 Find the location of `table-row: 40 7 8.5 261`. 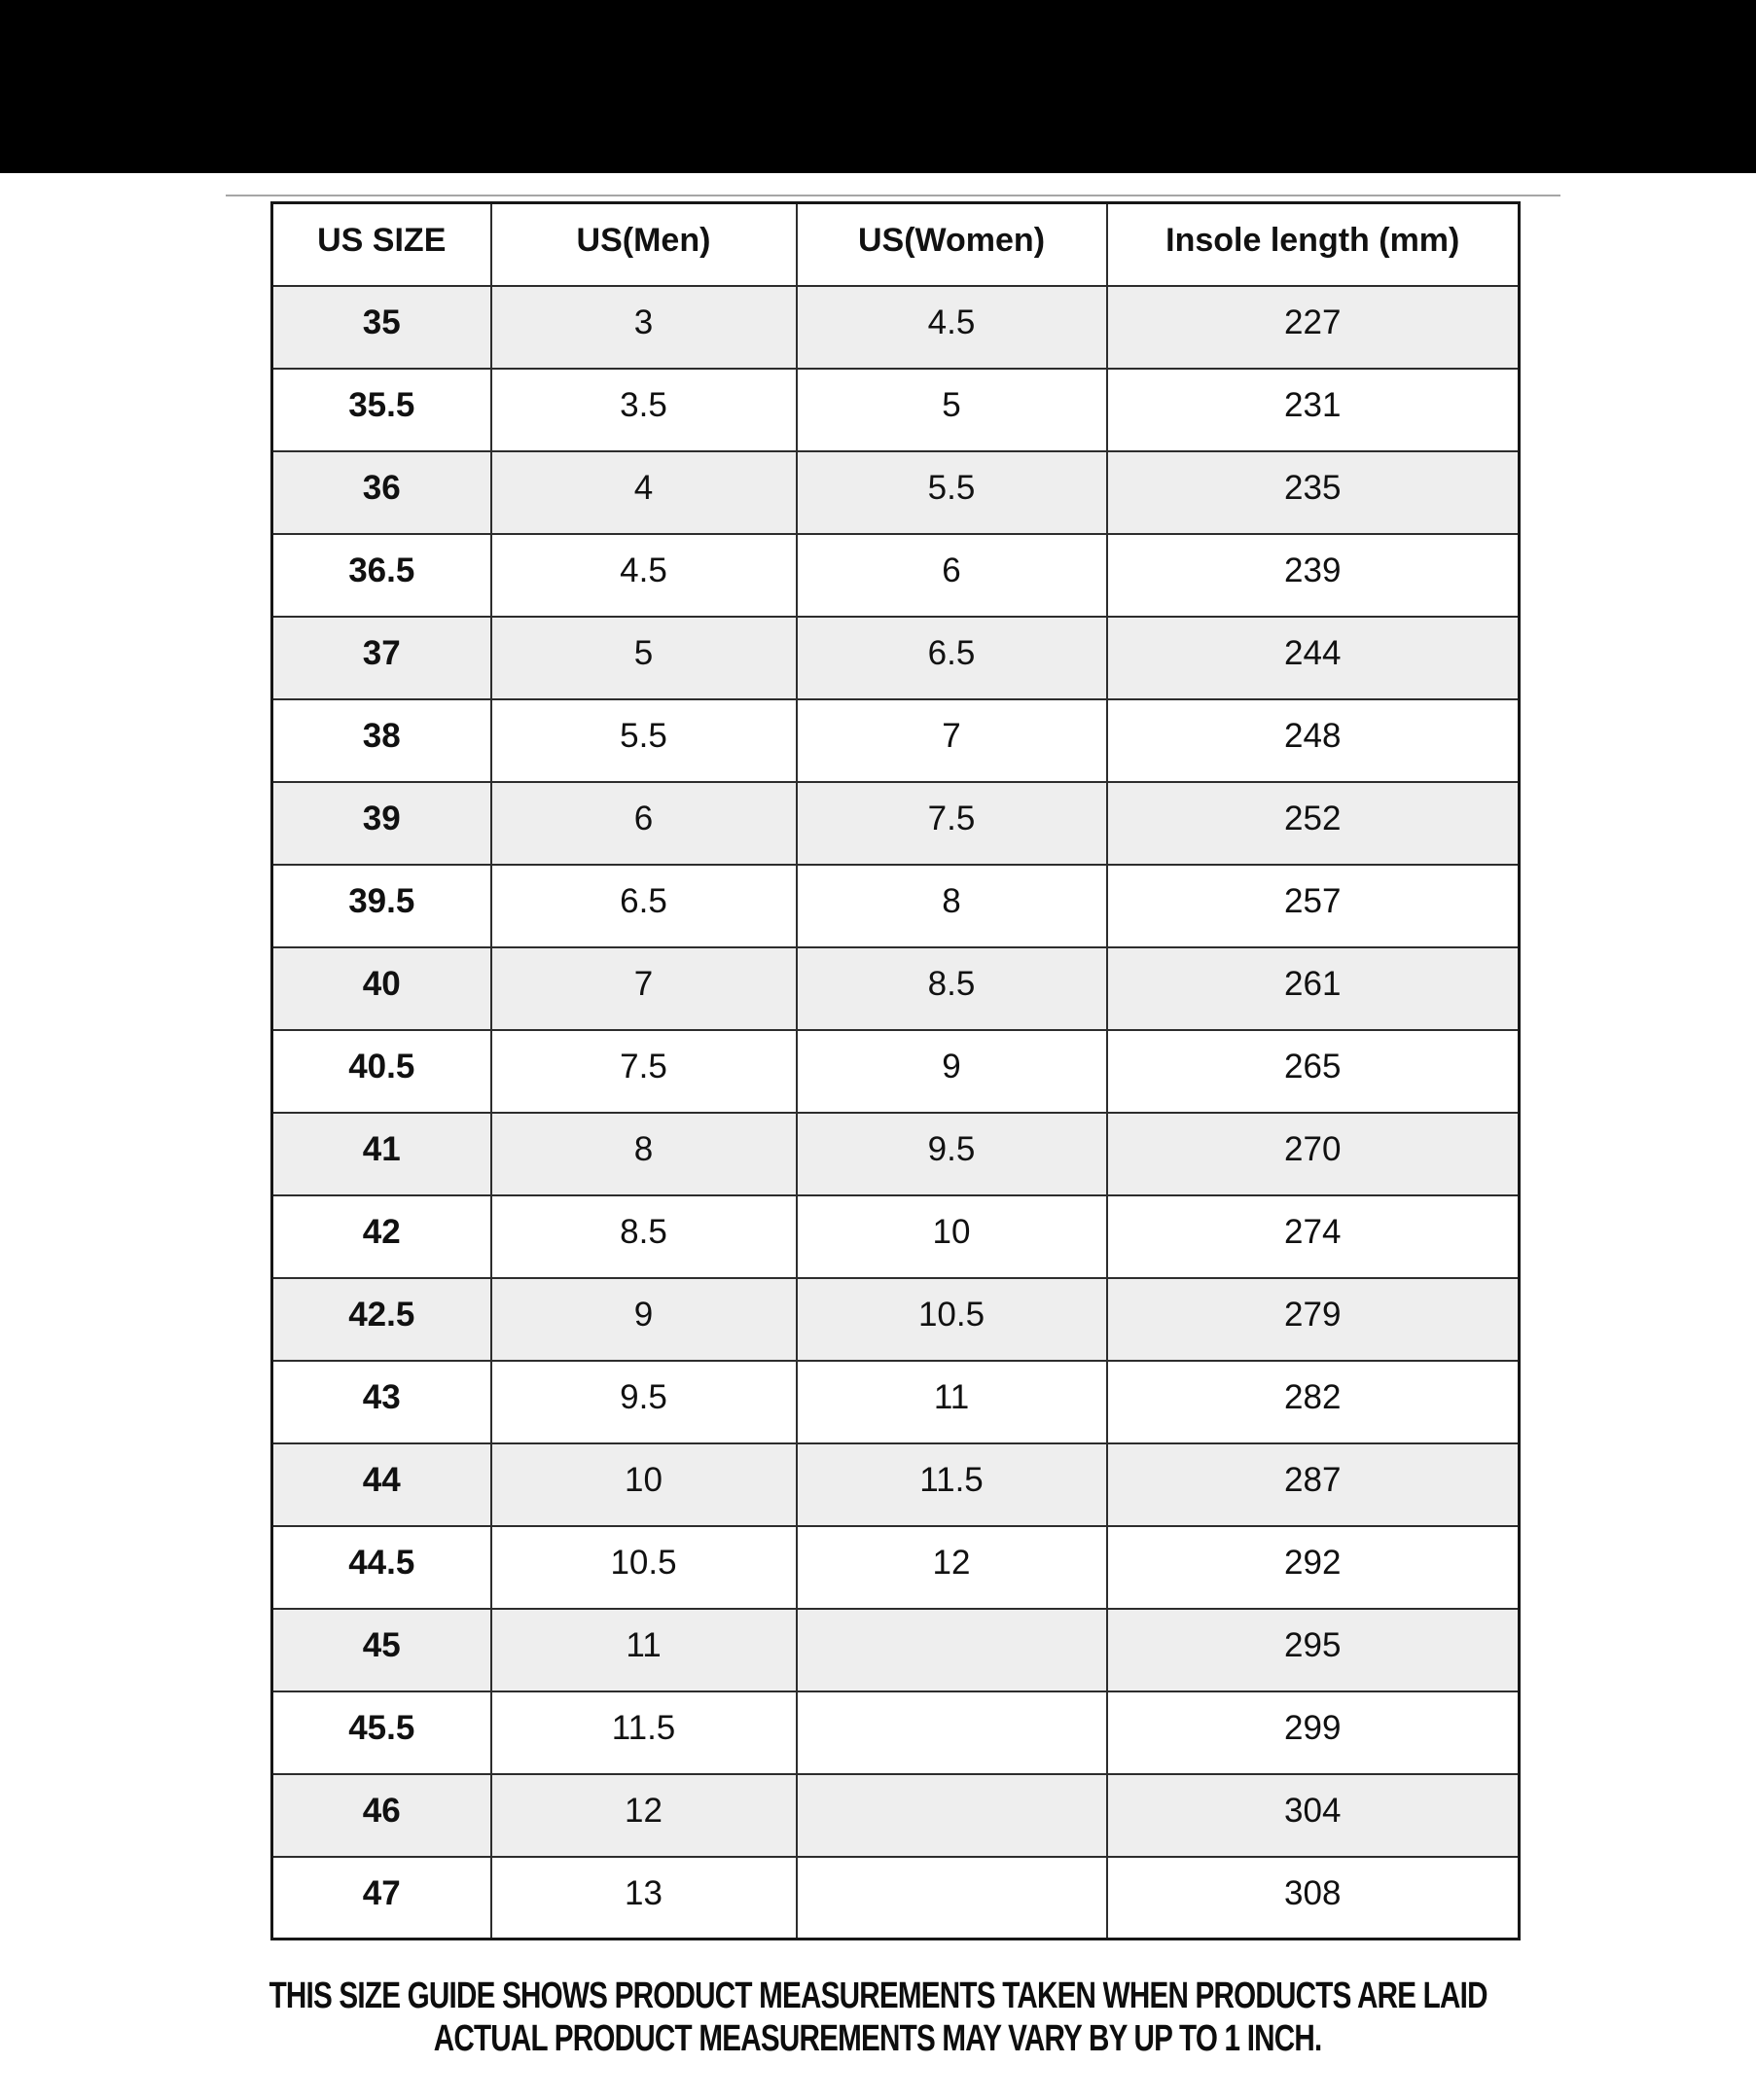

table-row: 40 7 8.5 261 is located at coordinates (895, 988).